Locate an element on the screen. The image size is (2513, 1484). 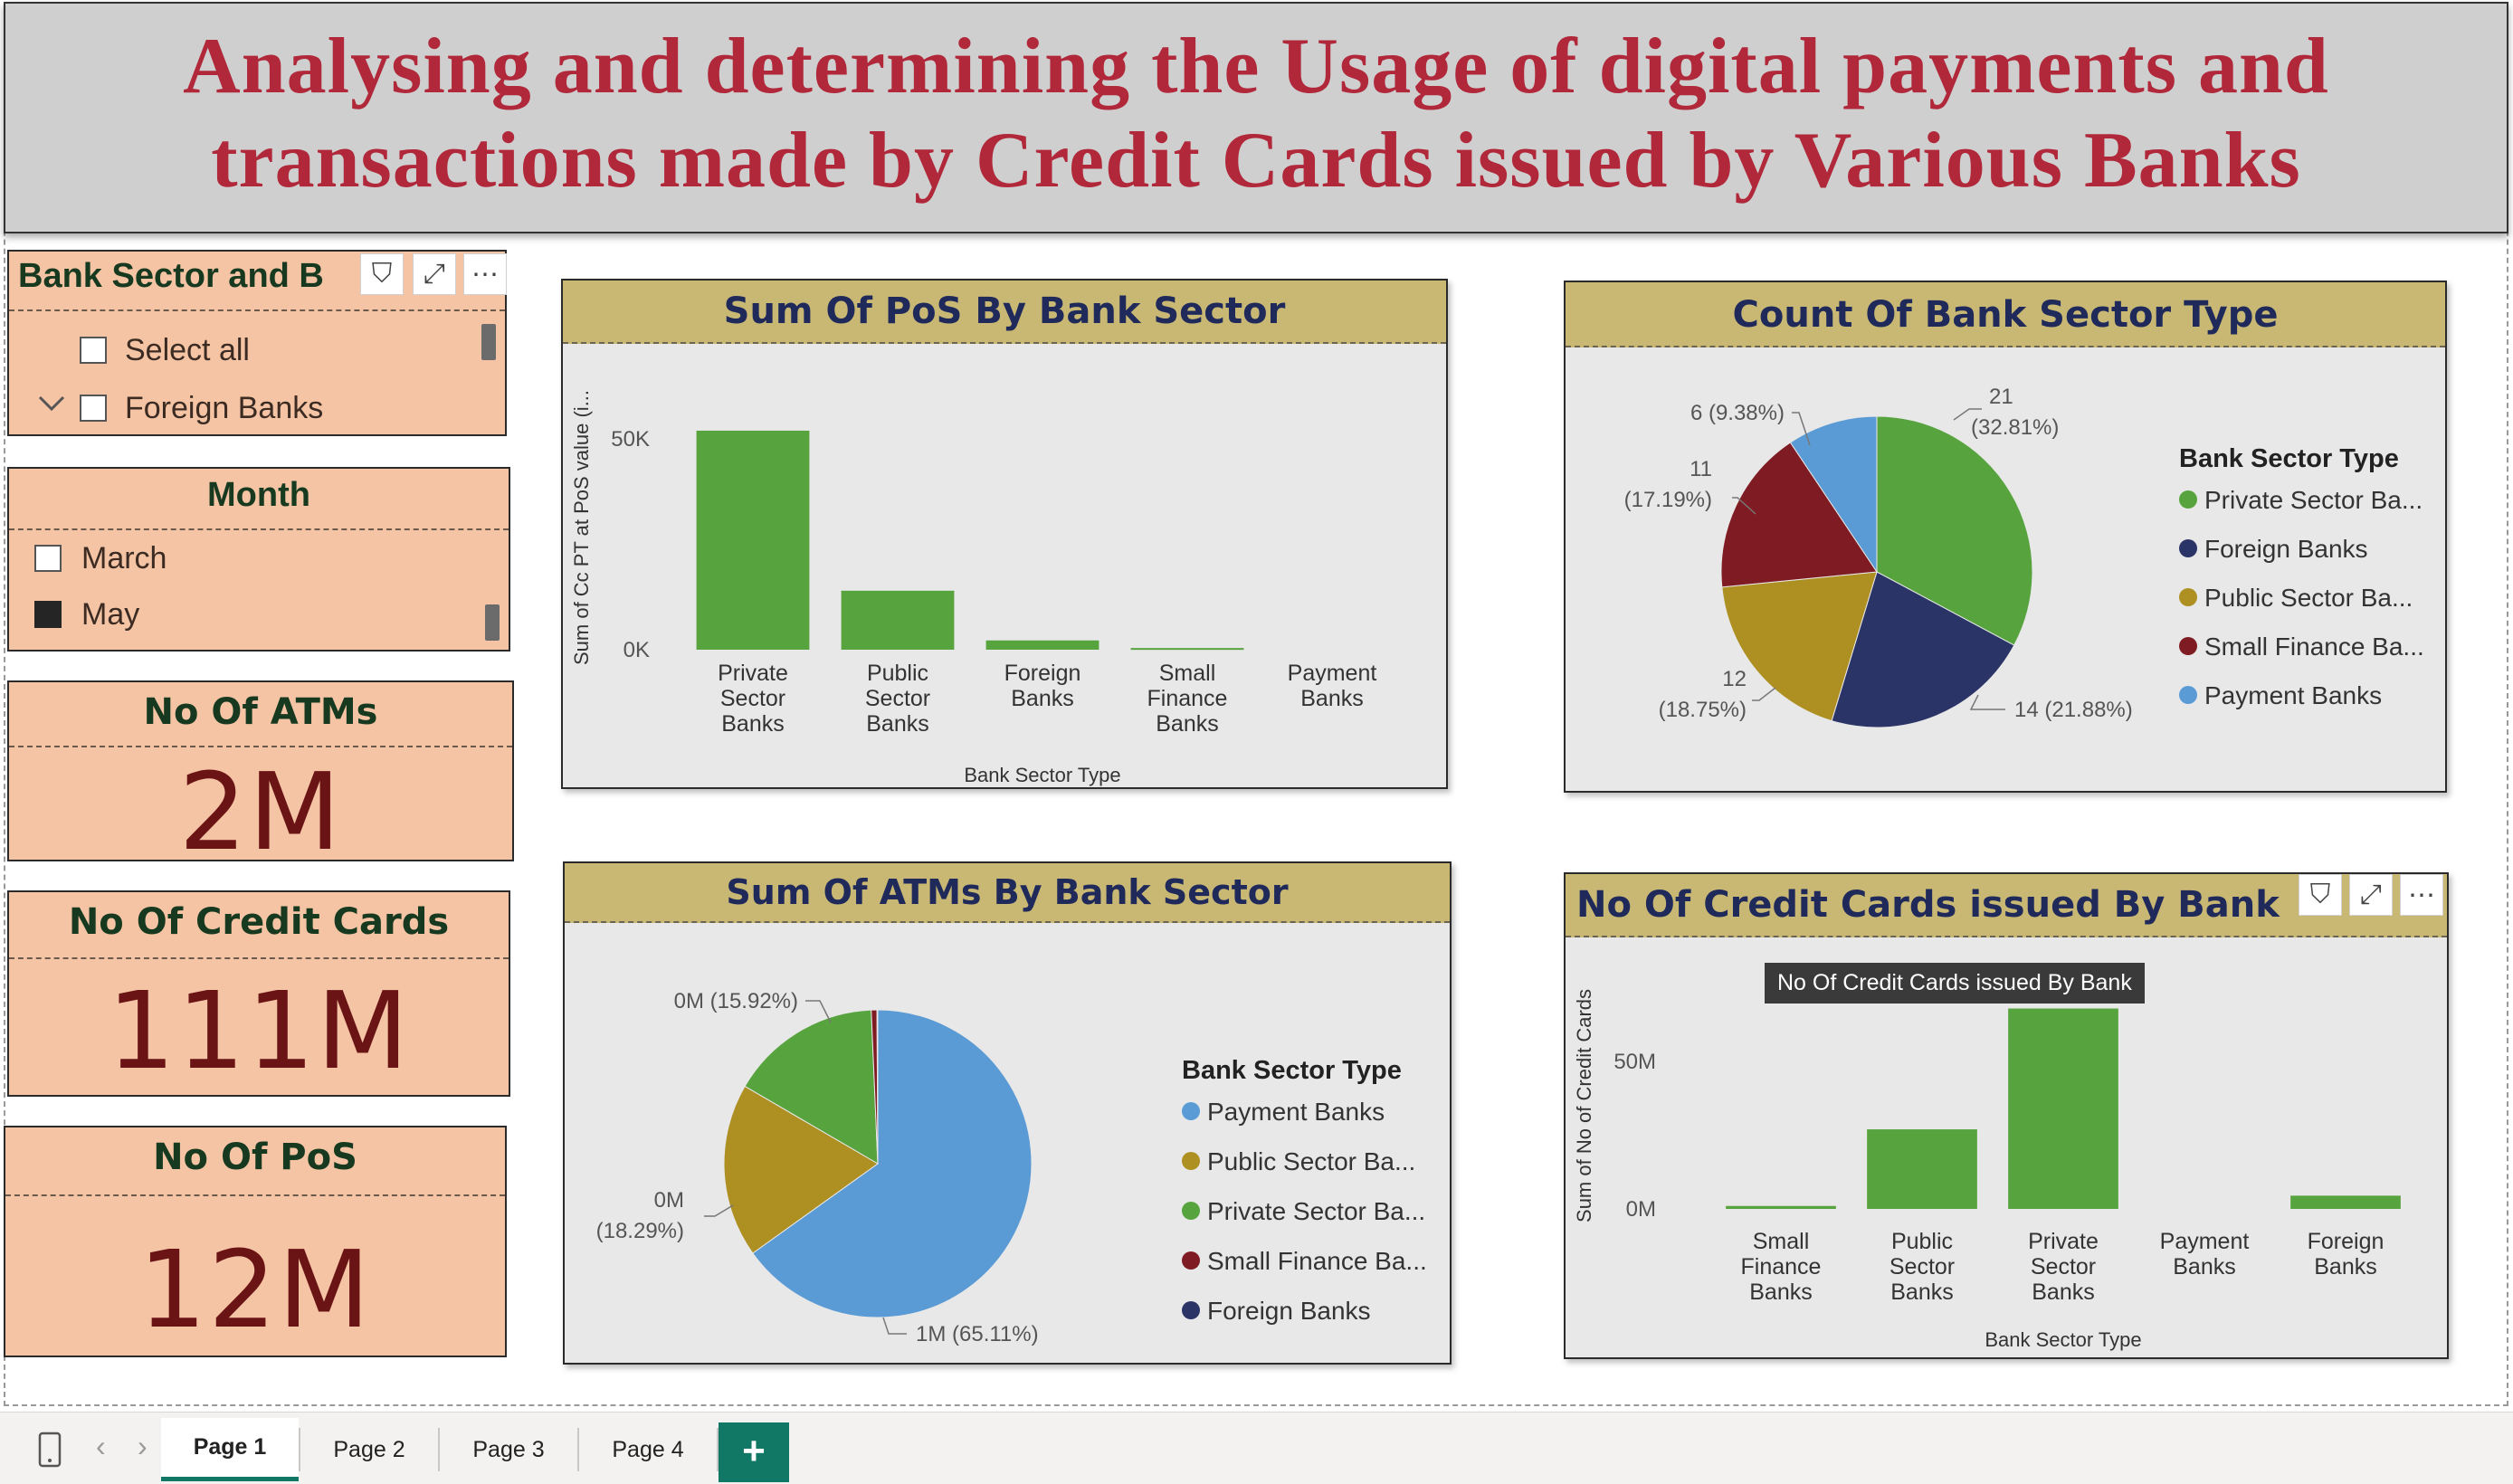
march-label: March is located at coordinates (124, 558).